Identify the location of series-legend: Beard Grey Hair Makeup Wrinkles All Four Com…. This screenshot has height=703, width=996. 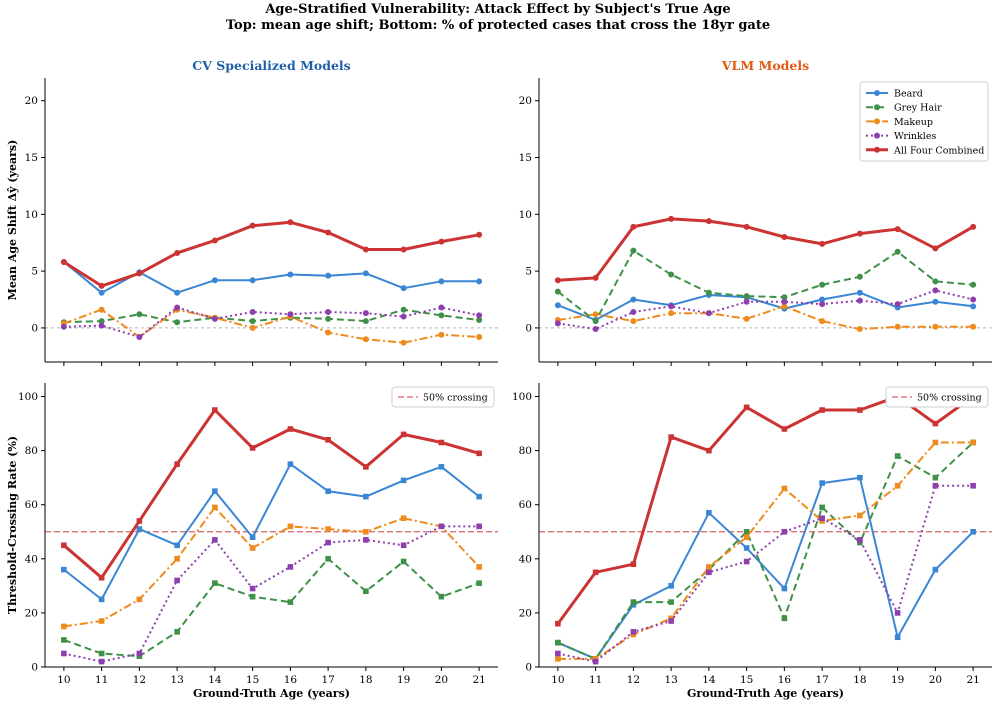
(924, 121).